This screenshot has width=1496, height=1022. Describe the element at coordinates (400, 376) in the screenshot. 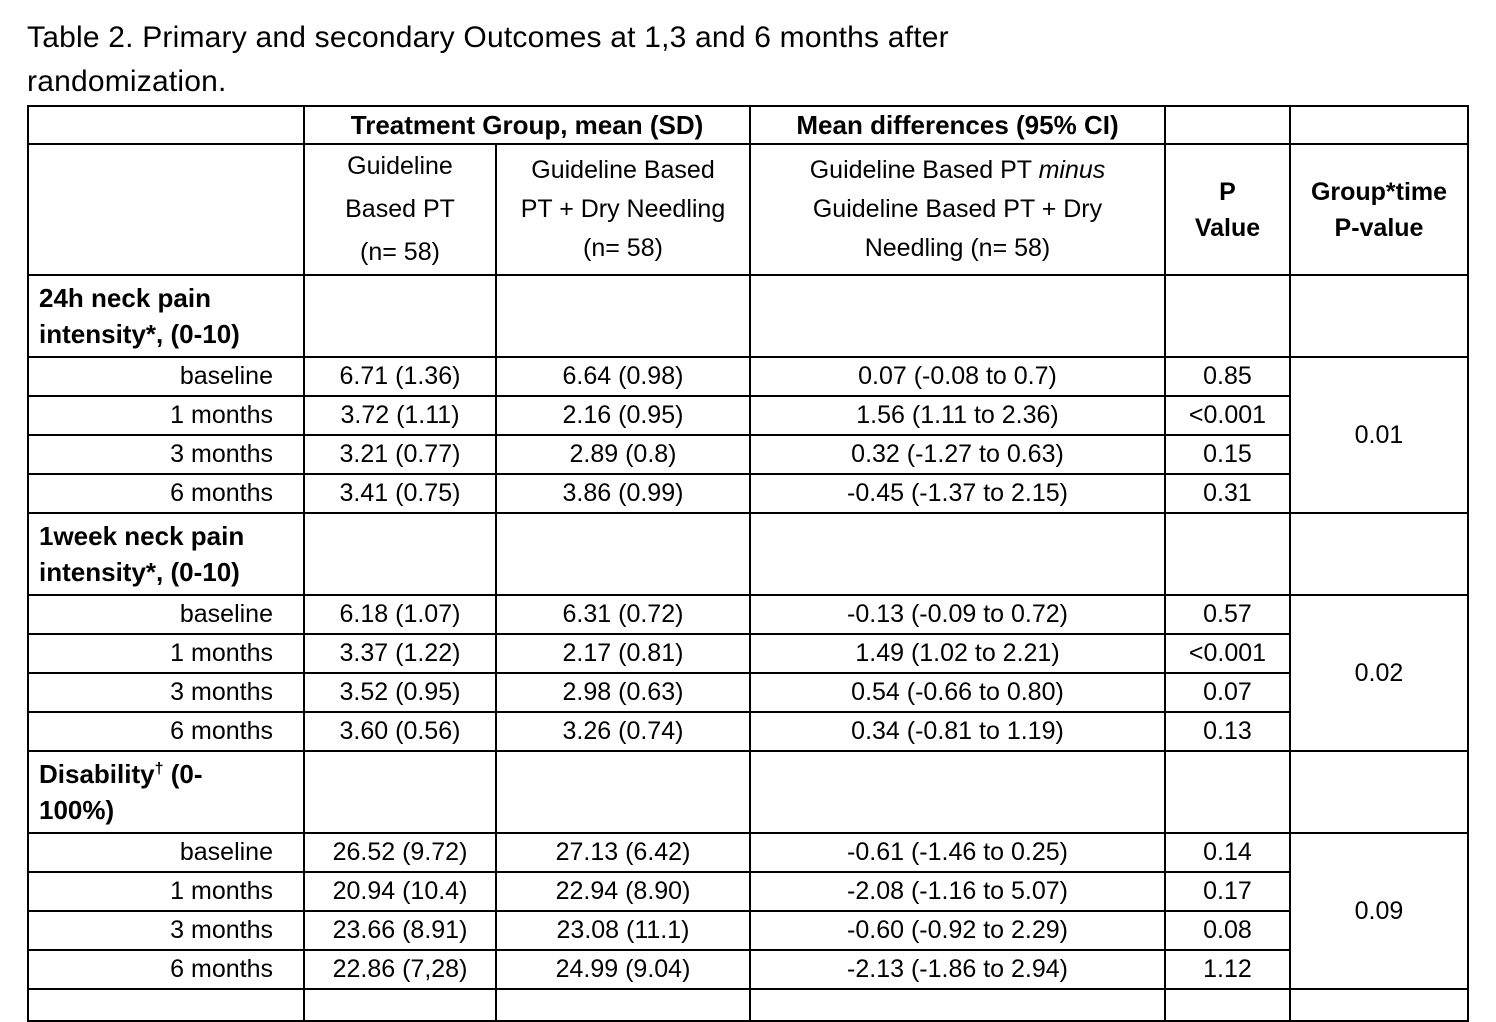

I see `pt-mean-cell: 6.71 (1.36)` at that location.